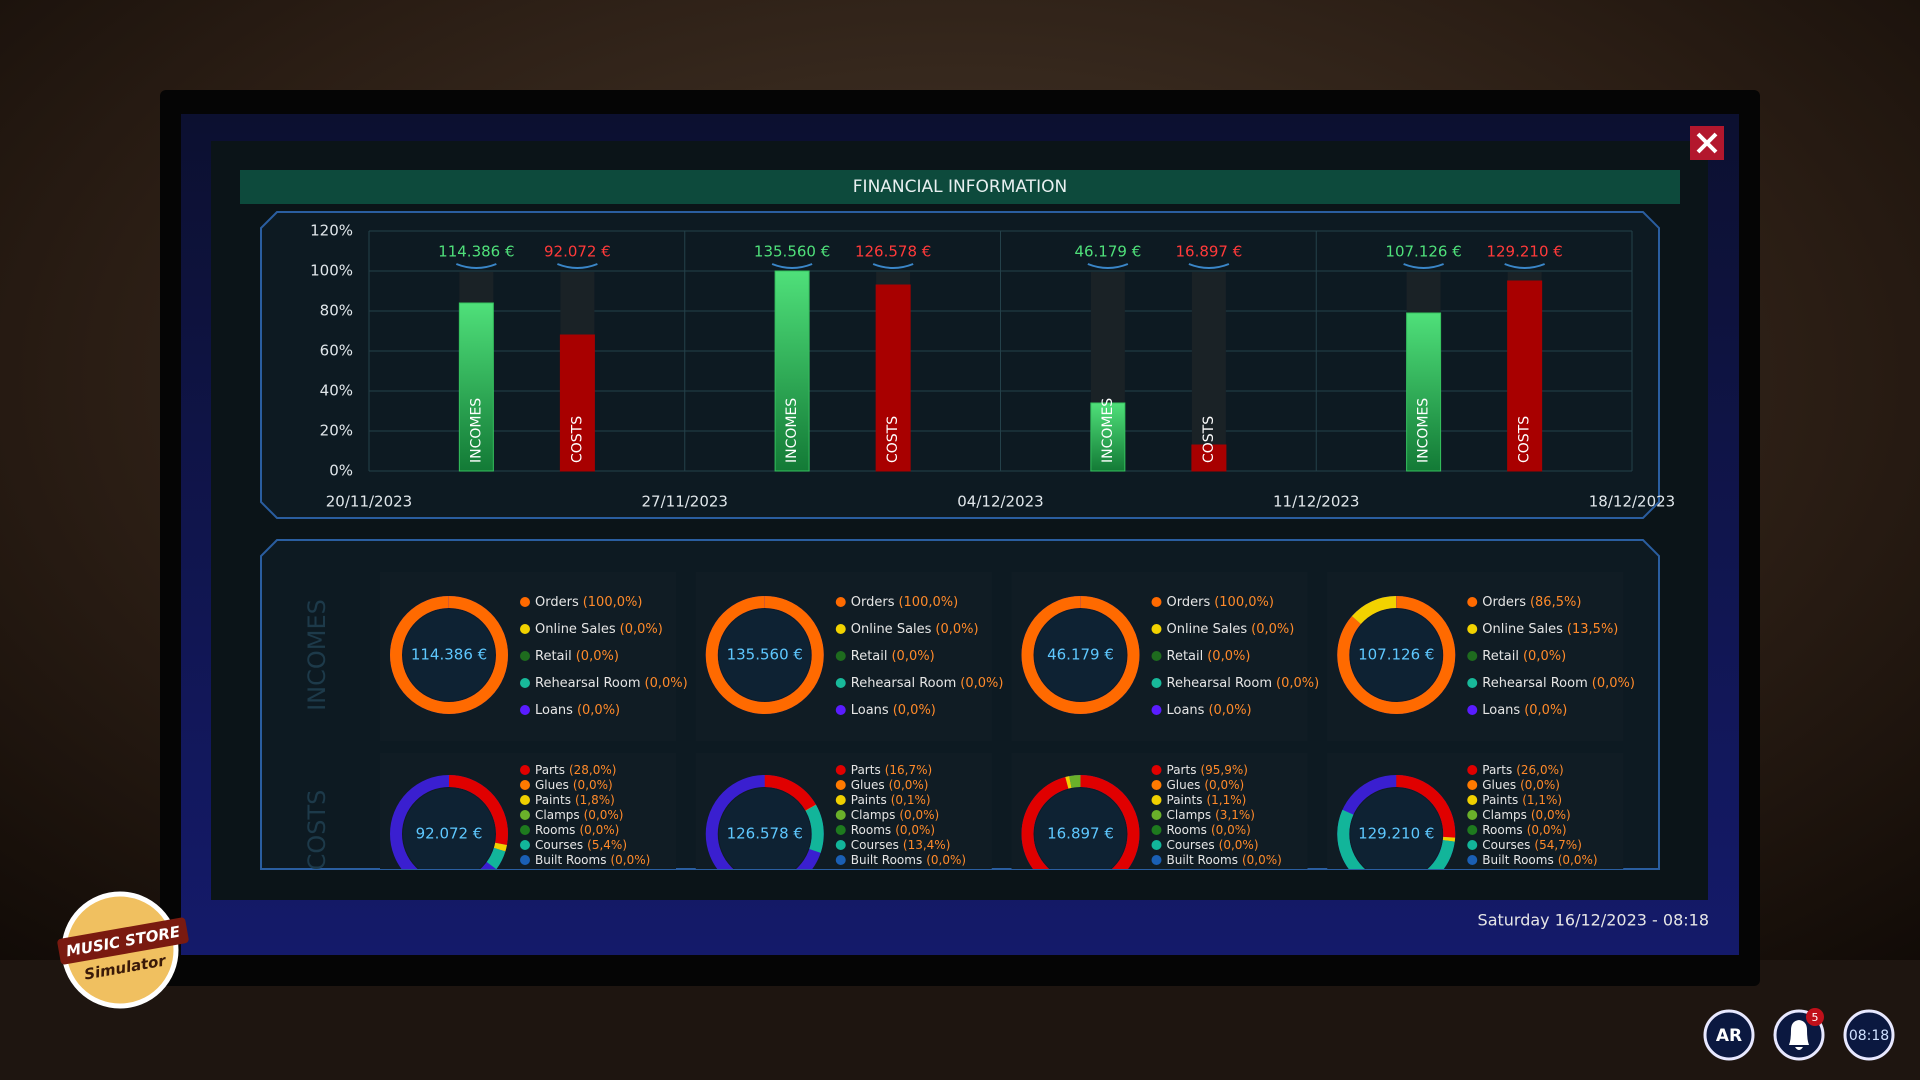 The image size is (1920, 1080). Describe the element at coordinates (331, 231) in the screenshot. I see `y-tick-label: 120%` at that location.